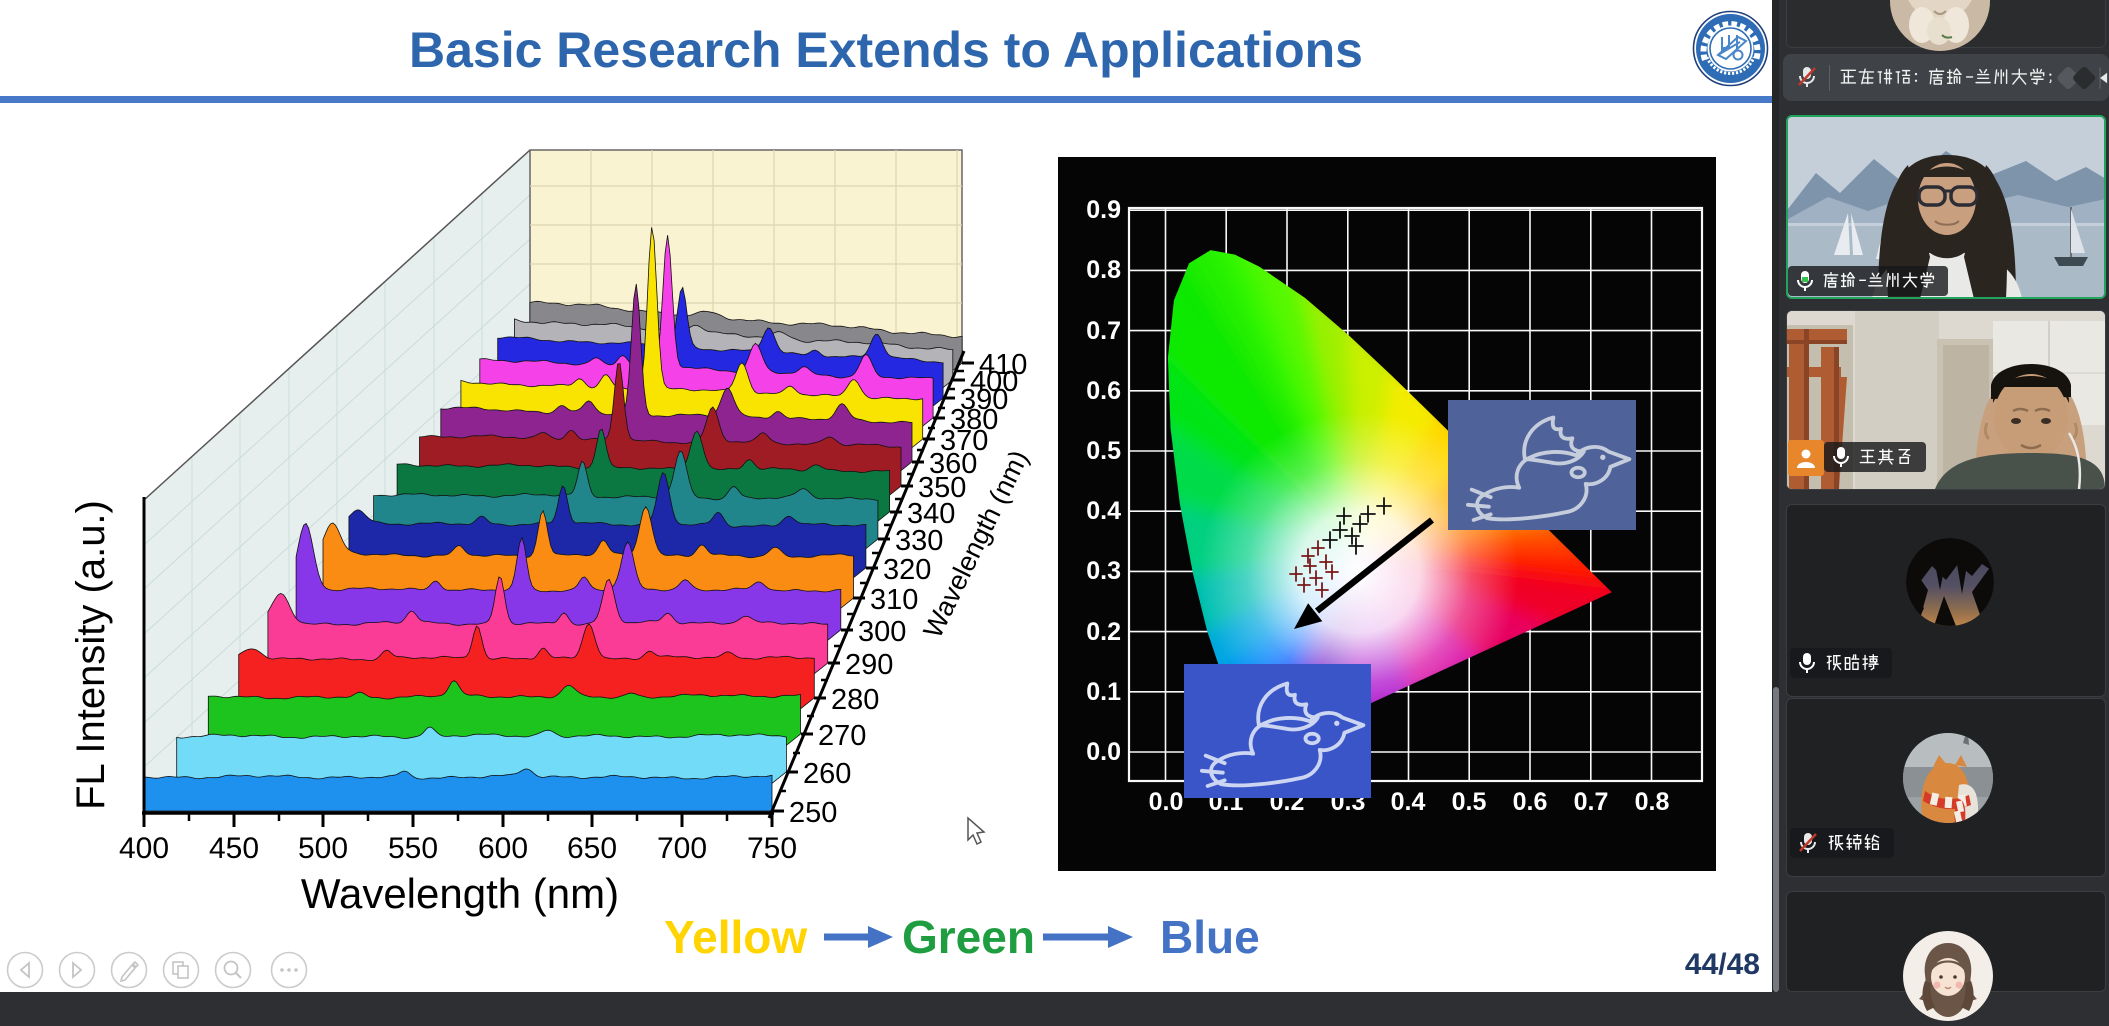 The height and width of the screenshot is (1026, 2109). What do you see at coordinates (91, 655) in the screenshot?
I see `svg-text: FL Intensity (a.u.)` at bounding box center [91, 655].